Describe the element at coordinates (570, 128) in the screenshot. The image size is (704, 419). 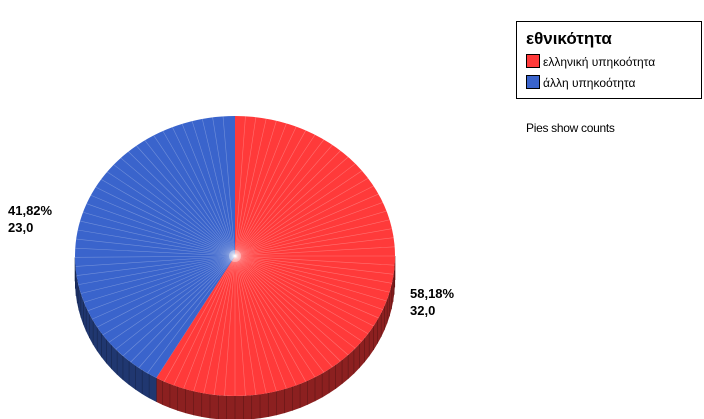
I see `pies-note: Pies show counts` at that location.